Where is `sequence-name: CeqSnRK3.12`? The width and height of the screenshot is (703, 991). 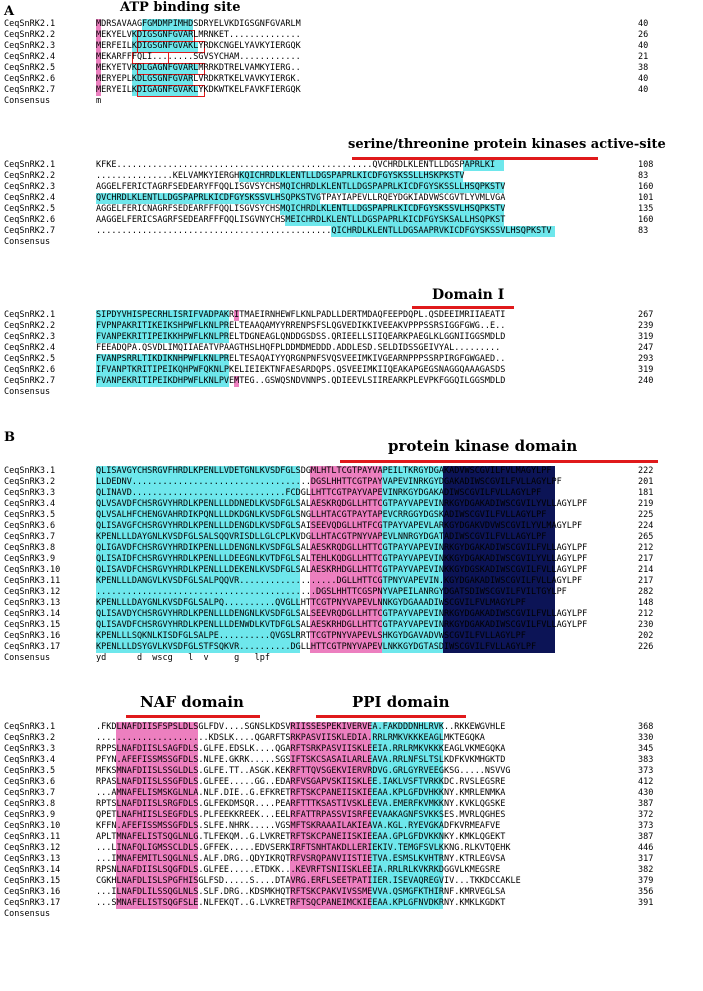
sequence-name: CeqSnRK3.12 is located at coordinates (32, 592).